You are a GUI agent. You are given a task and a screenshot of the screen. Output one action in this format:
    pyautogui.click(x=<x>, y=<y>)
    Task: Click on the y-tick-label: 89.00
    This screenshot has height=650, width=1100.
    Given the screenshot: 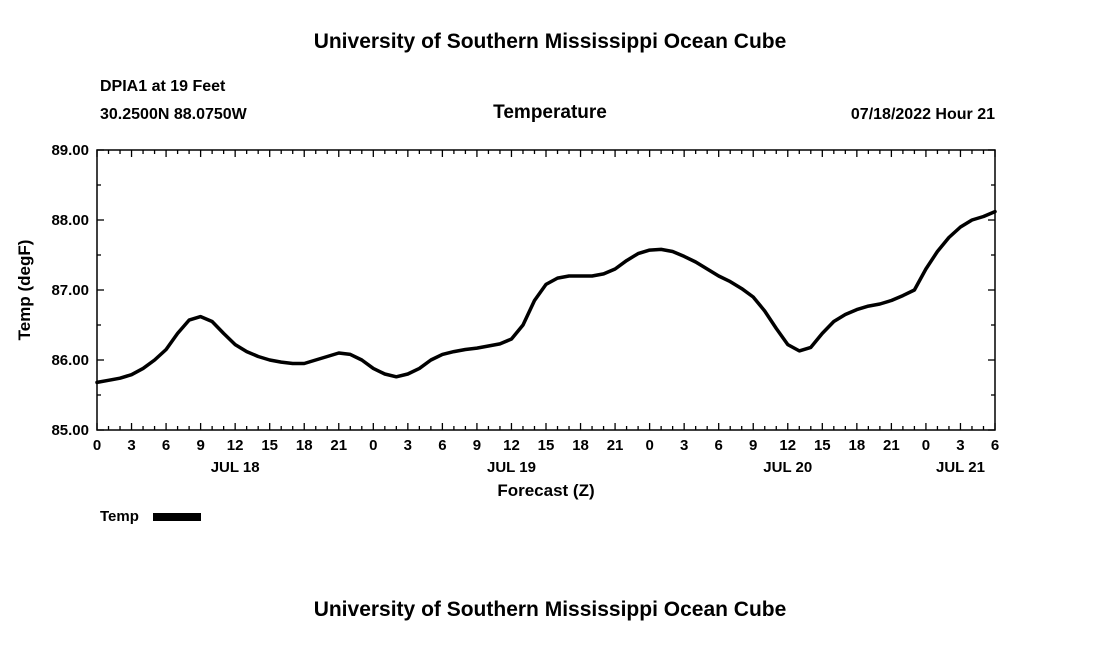 What is the action you would take?
    pyautogui.click(x=70, y=150)
    